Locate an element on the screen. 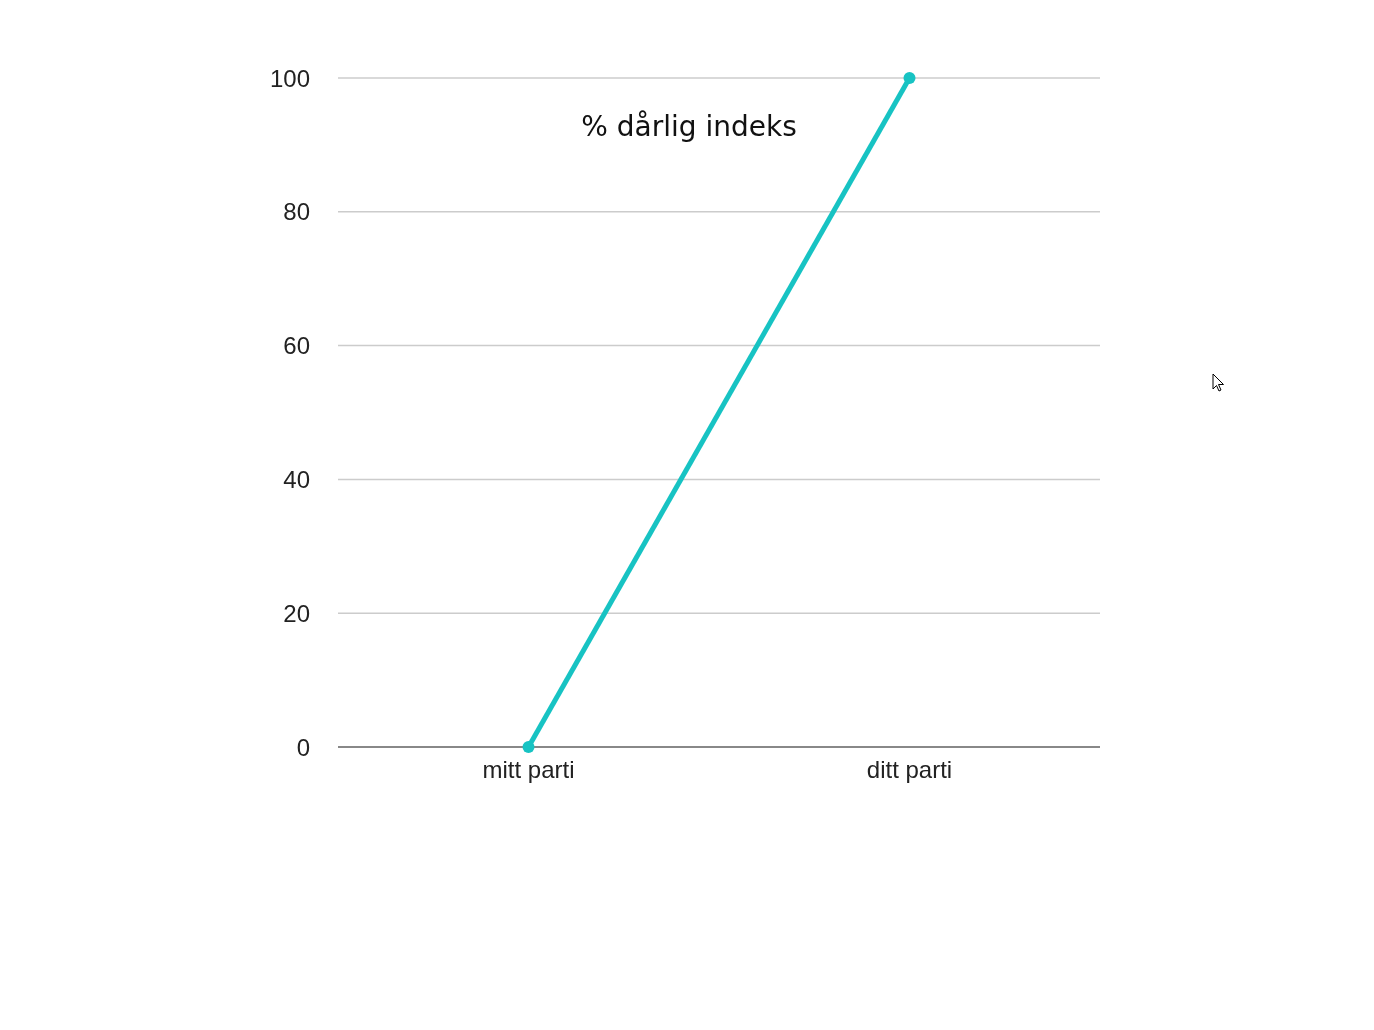 The image size is (1374, 1030). x-tick-label: ditt parti is located at coordinates (909, 770).